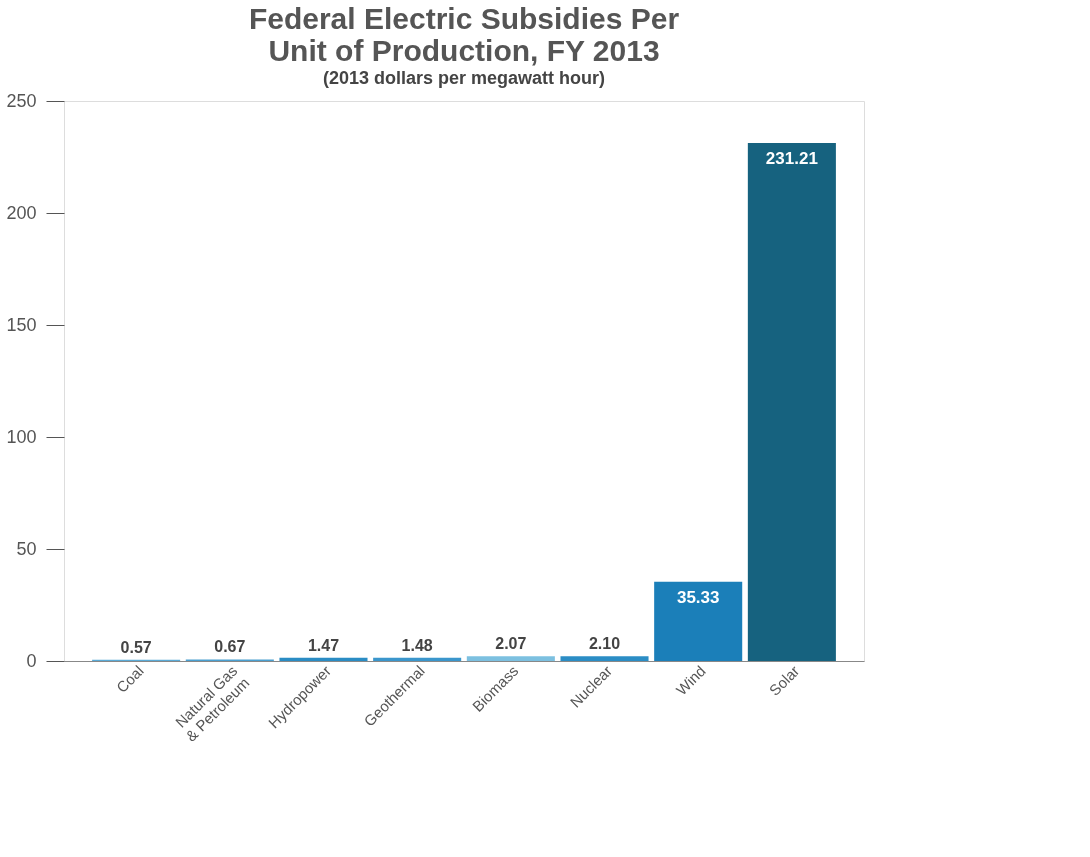 The height and width of the screenshot is (857, 1090). Describe the element at coordinates (464, 78) in the screenshot. I see `chart-subtitle: (2013 dollars per megawatt hour)` at that location.